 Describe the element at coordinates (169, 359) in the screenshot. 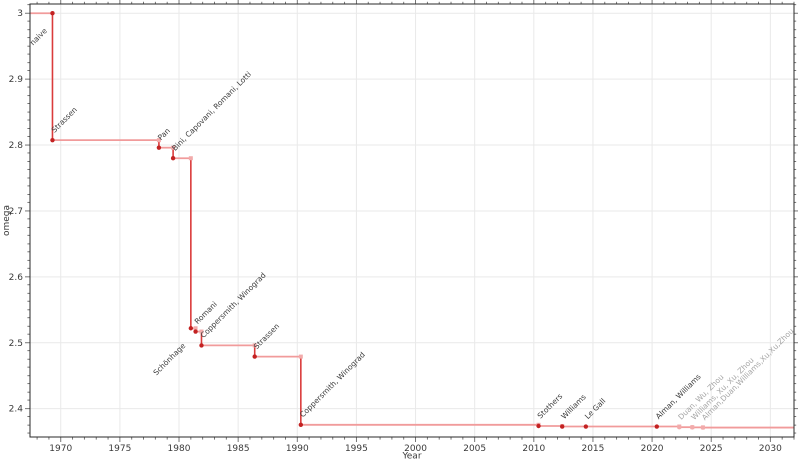

I see `point-label: Schönhage` at that location.